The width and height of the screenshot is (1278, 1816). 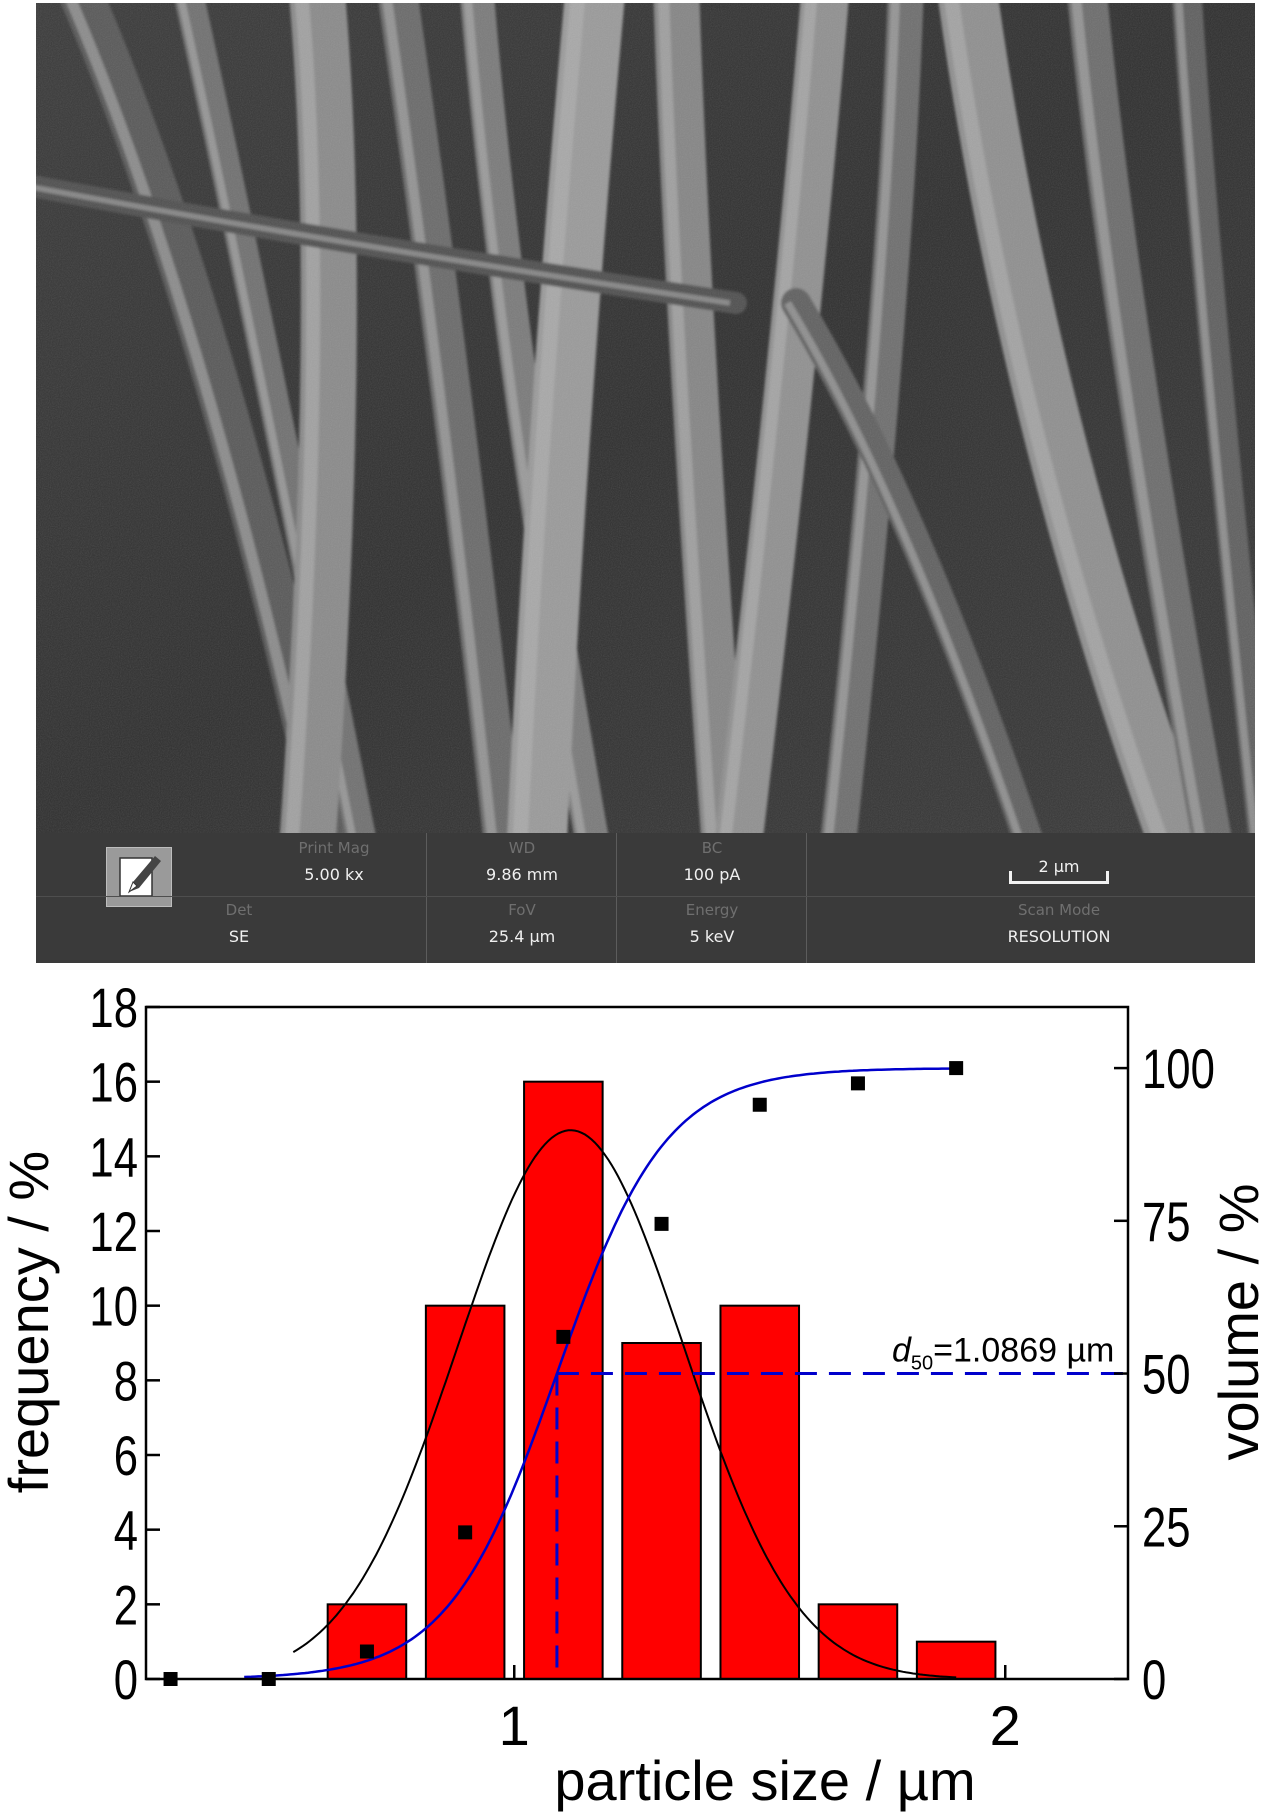 What do you see at coordinates (1166, 1374) in the screenshot?
I see `y-right-tick-label: 50` at bounding box center [1166, 1374].